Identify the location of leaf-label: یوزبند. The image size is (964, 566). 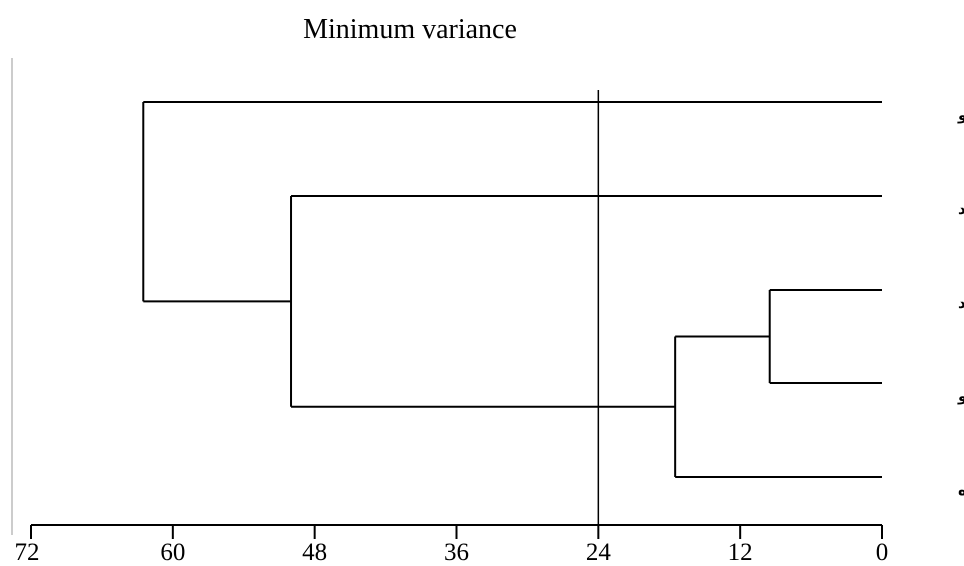
(961, 303).